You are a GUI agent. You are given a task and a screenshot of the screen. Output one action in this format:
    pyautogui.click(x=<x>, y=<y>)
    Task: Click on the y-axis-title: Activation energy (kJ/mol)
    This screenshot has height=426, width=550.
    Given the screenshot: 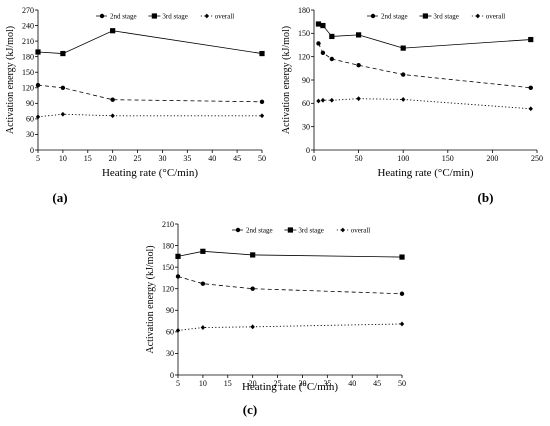 What is the action you would take?
    pyautogui.click(x=10, y=80)
    